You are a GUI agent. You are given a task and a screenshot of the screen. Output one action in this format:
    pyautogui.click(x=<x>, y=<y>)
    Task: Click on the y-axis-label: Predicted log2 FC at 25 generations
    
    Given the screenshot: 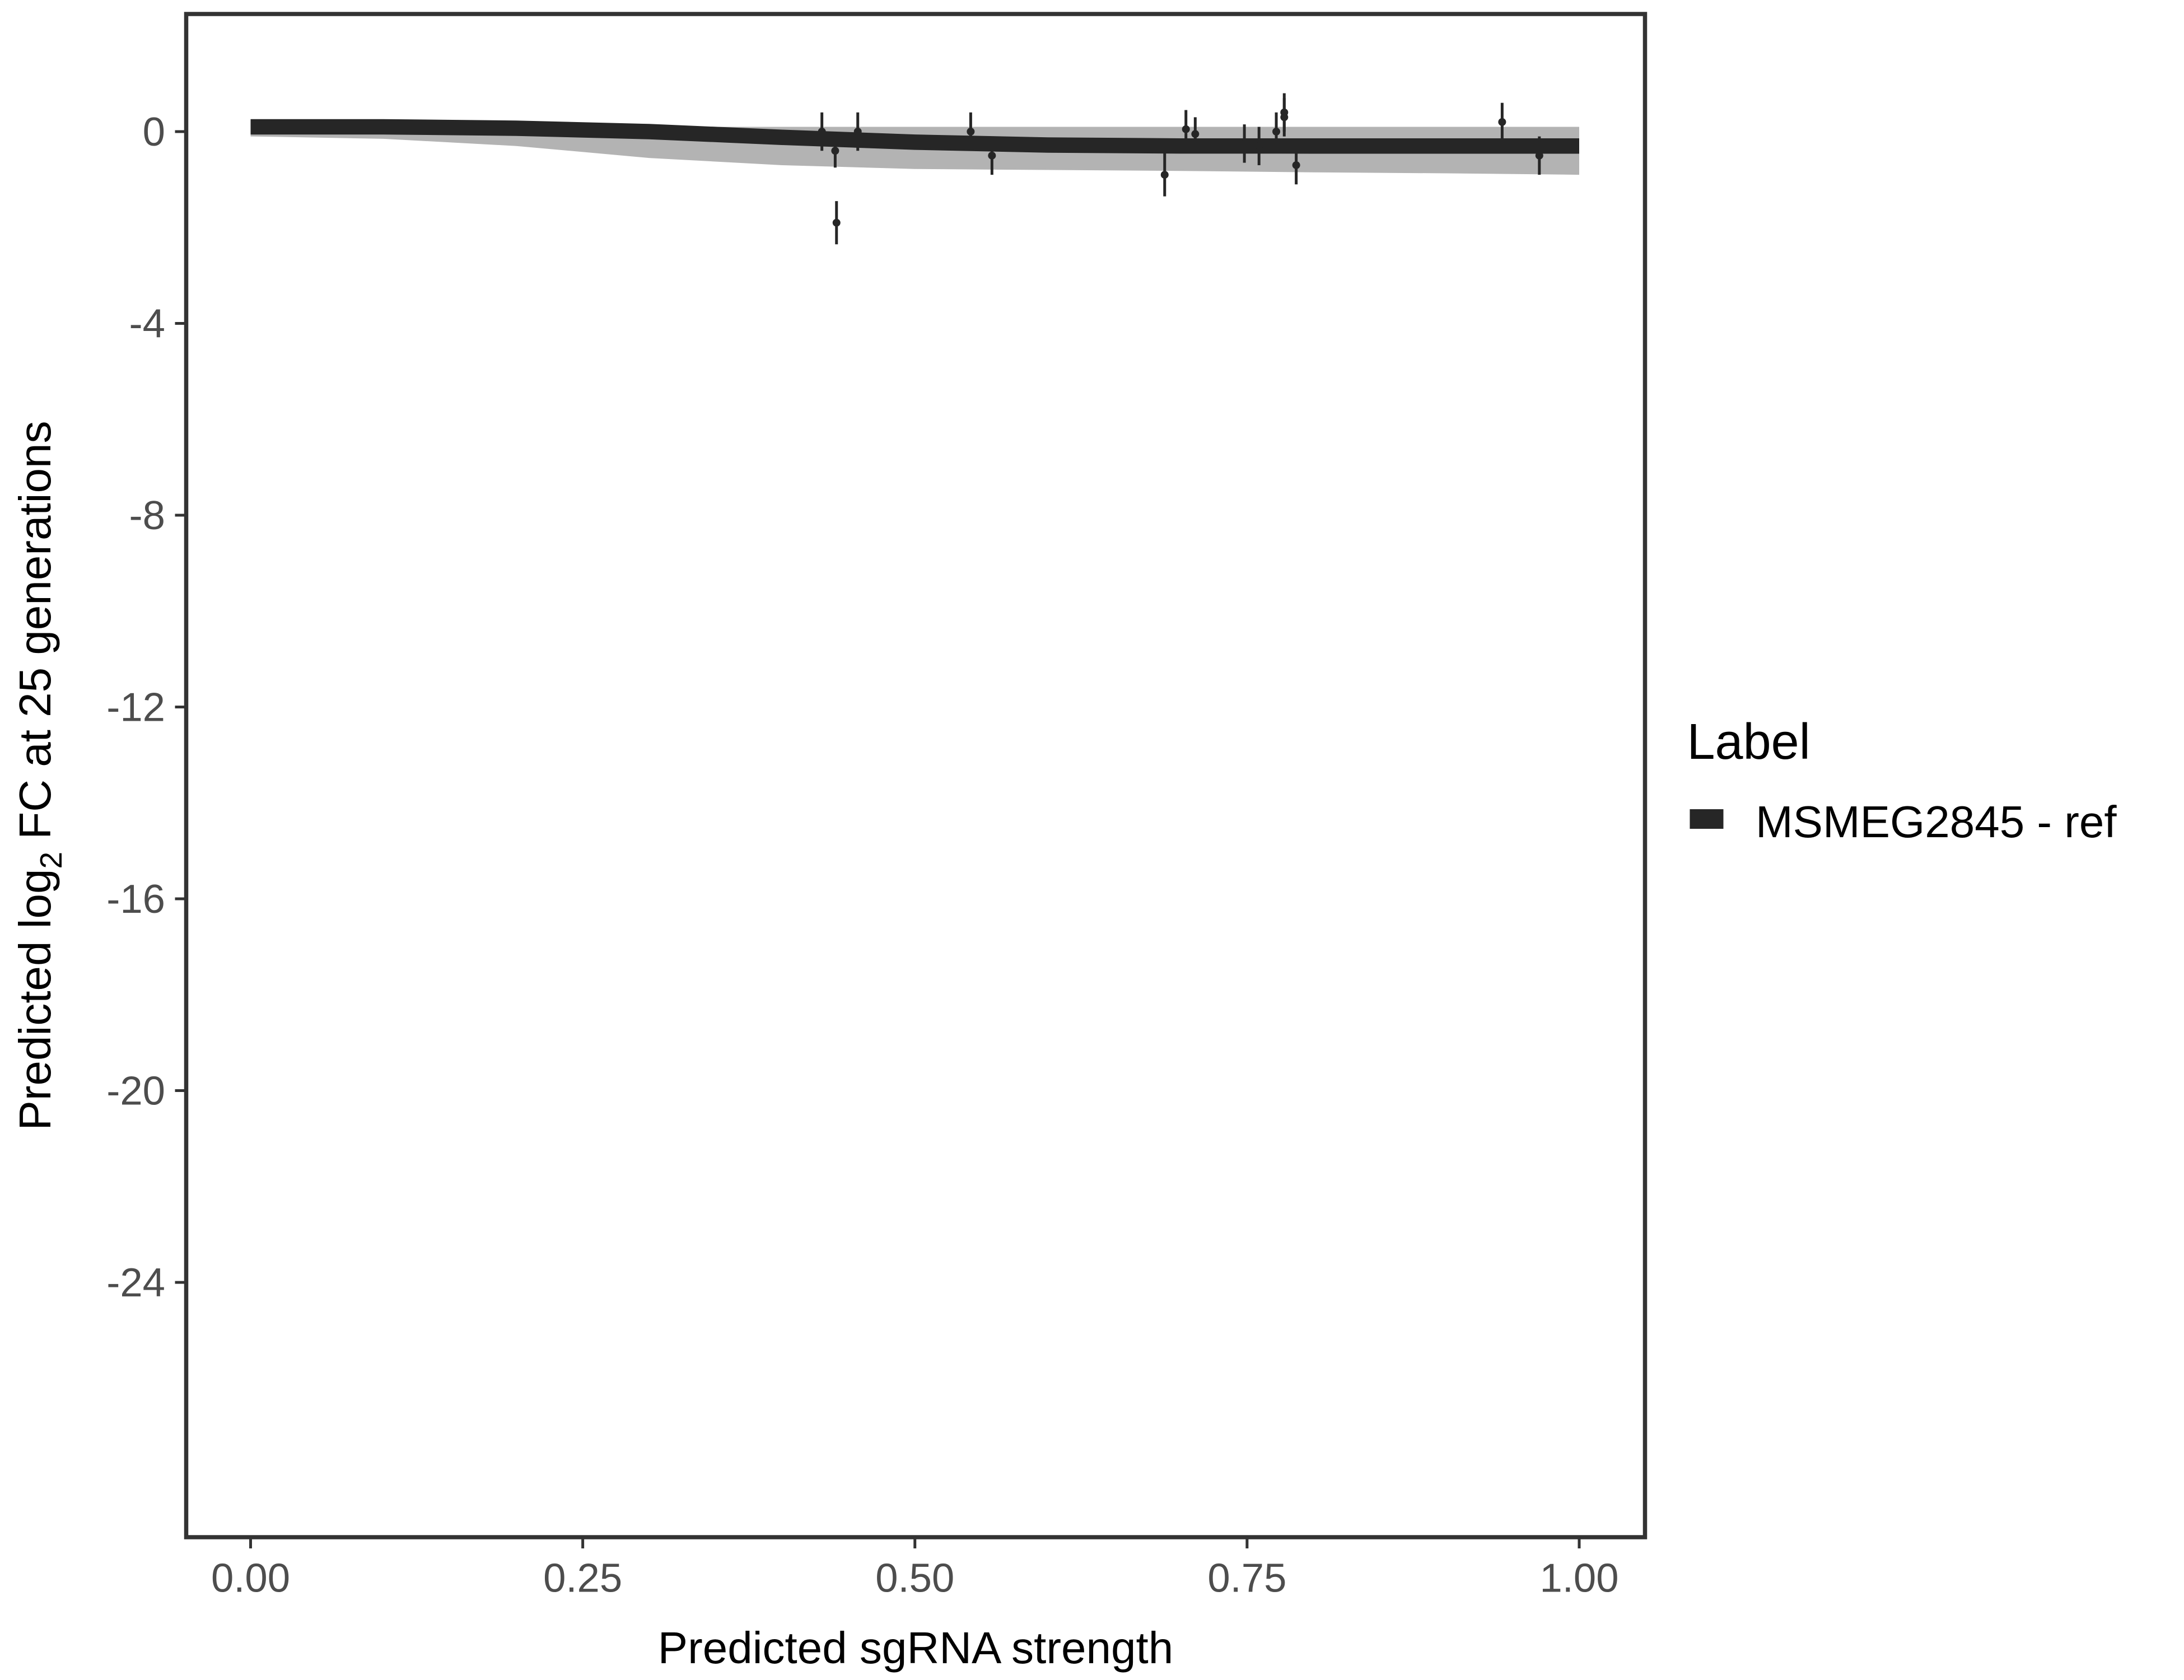 What is the action you would take?
    pyautogui.click(x=39, y=776)
    